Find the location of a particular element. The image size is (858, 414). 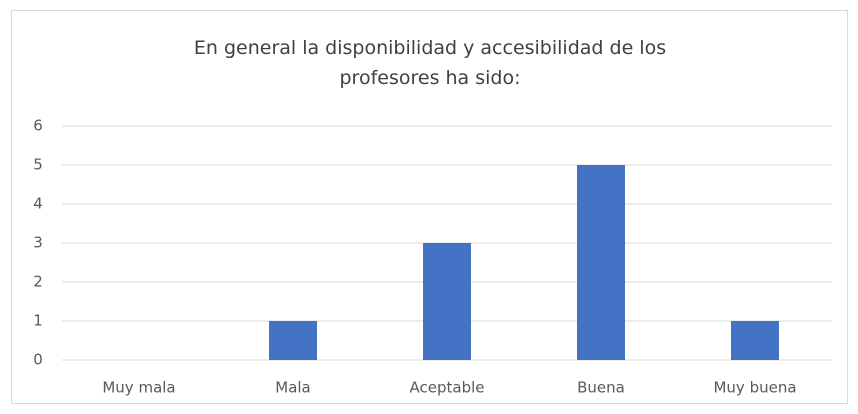

y-tick-label: 3 is located at coordinates (38, 243).